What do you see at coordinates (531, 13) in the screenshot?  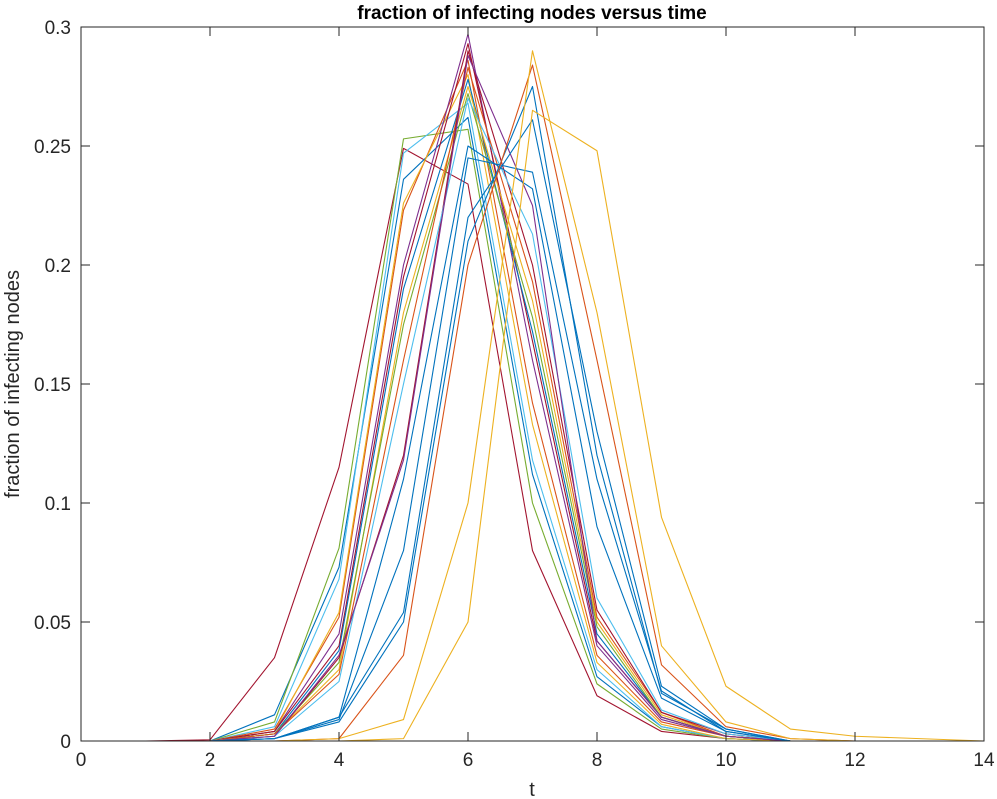 I see `chart-title: fraction of infecting nodes versus time` at bounding box center [531, 13].